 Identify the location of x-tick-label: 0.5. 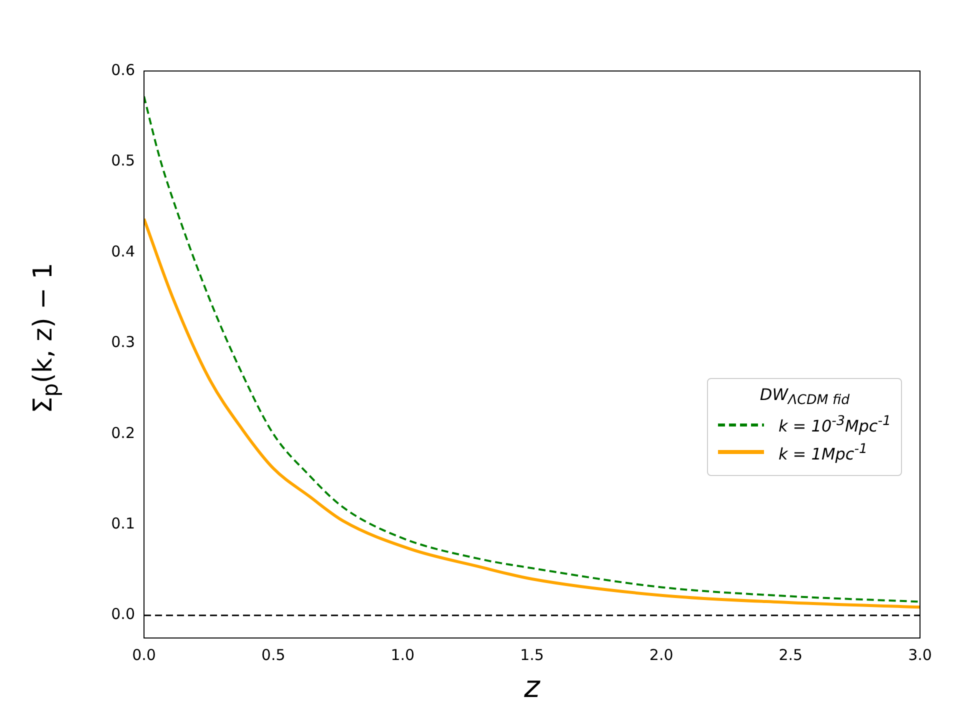
(273, 655).